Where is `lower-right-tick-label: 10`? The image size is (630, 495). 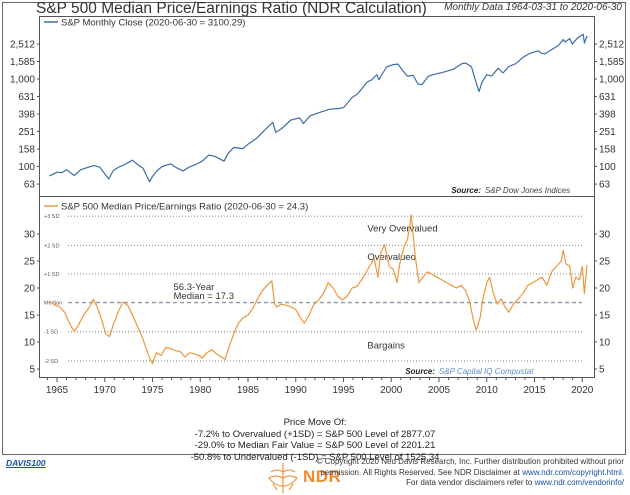
lower-right-tick-label: 10 is located at coordinates (605, 343).